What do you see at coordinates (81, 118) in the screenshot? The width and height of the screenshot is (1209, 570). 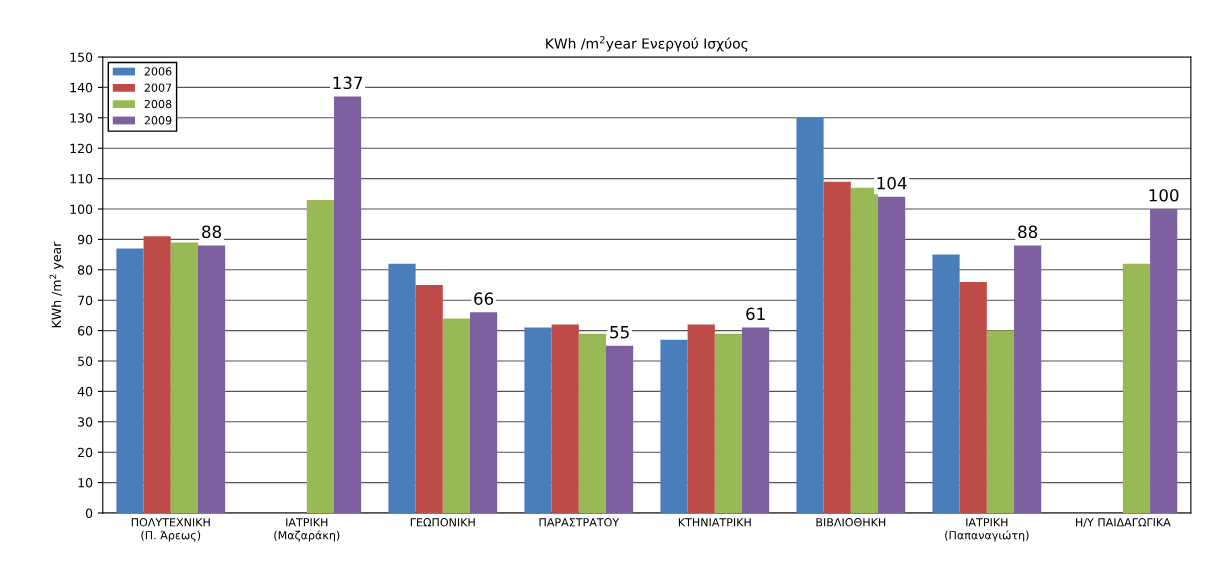 I see `y-tick-label: 130` at bounding box center [81, 118].